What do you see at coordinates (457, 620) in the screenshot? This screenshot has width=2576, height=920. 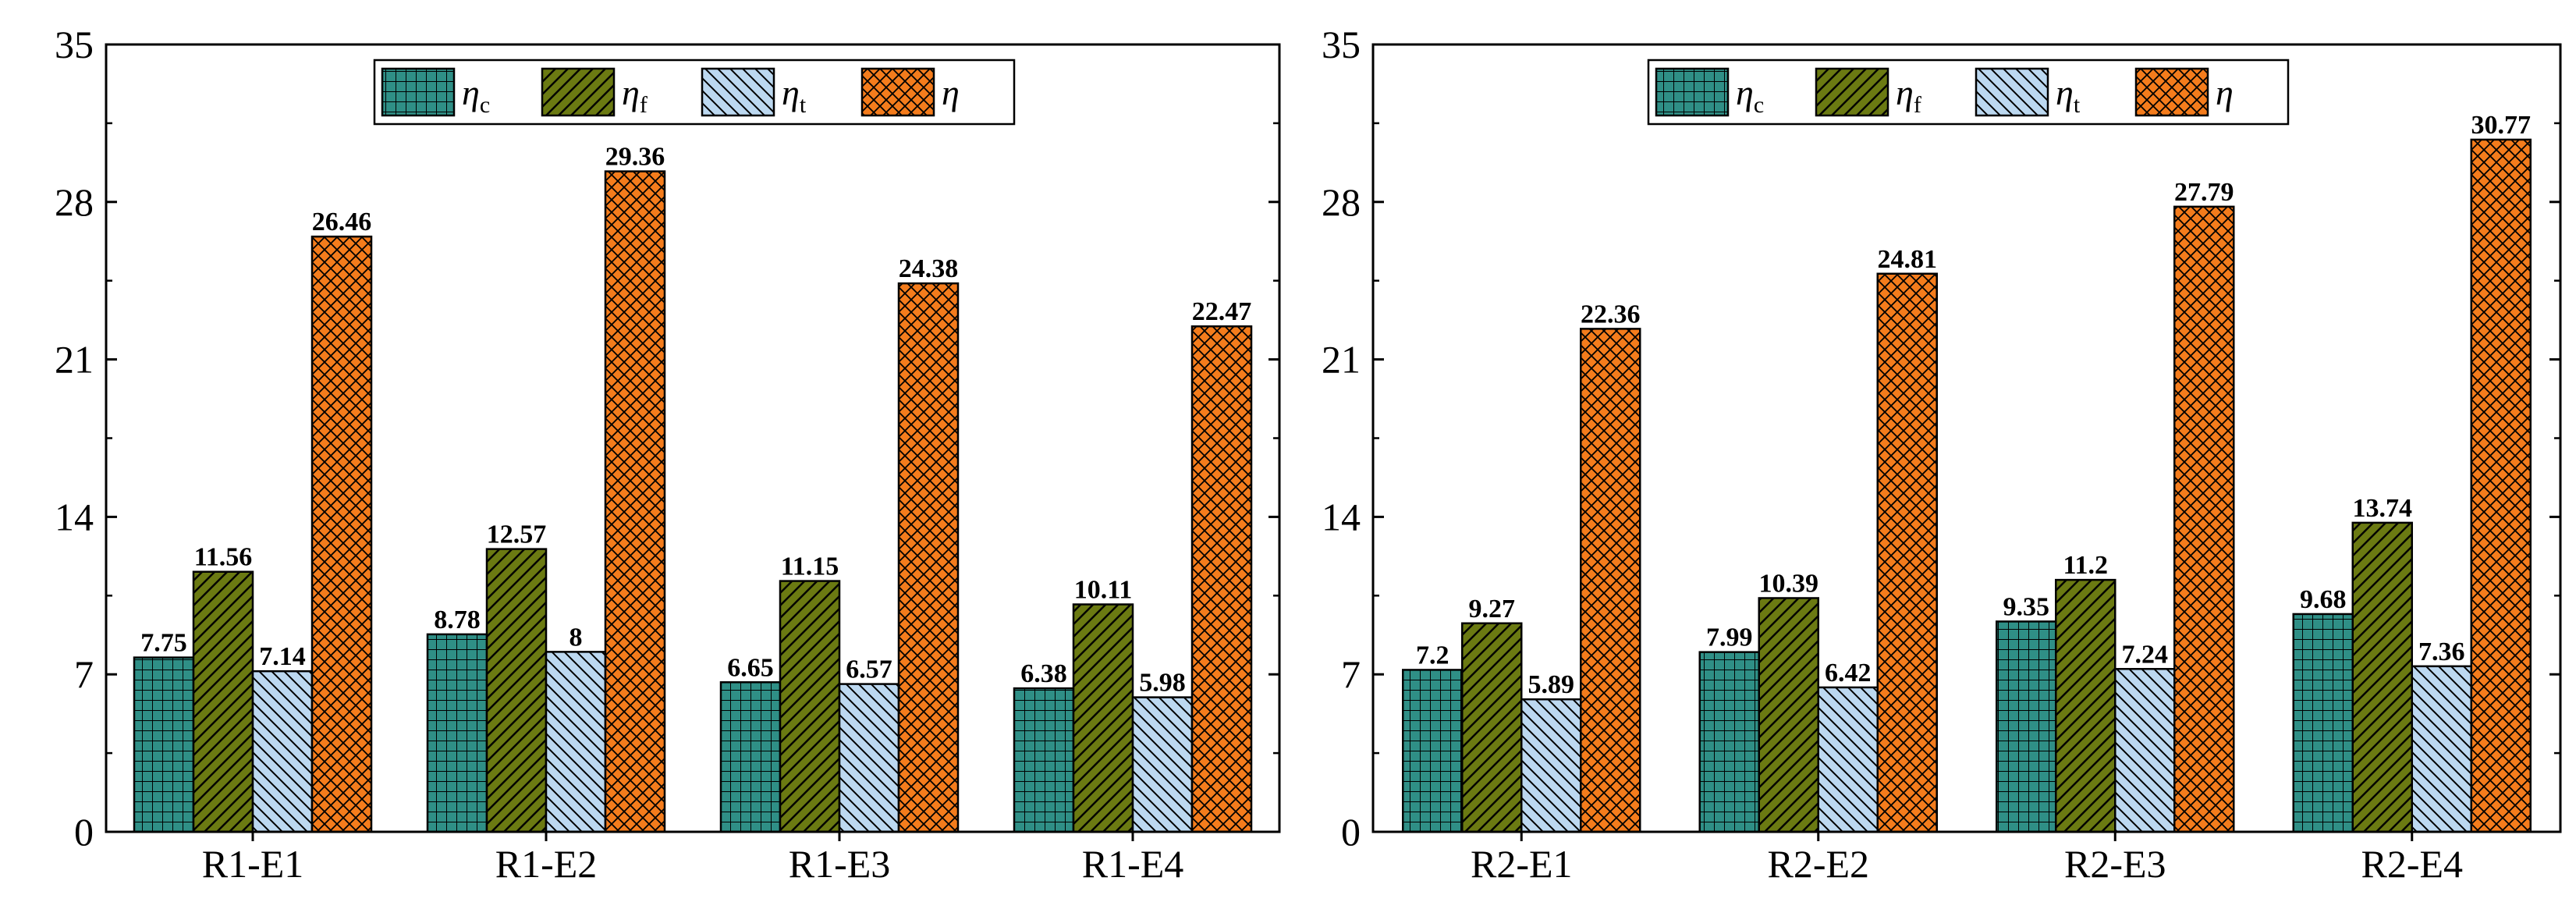 I see `data-label: 8.78` at bounding box center [457, 620].